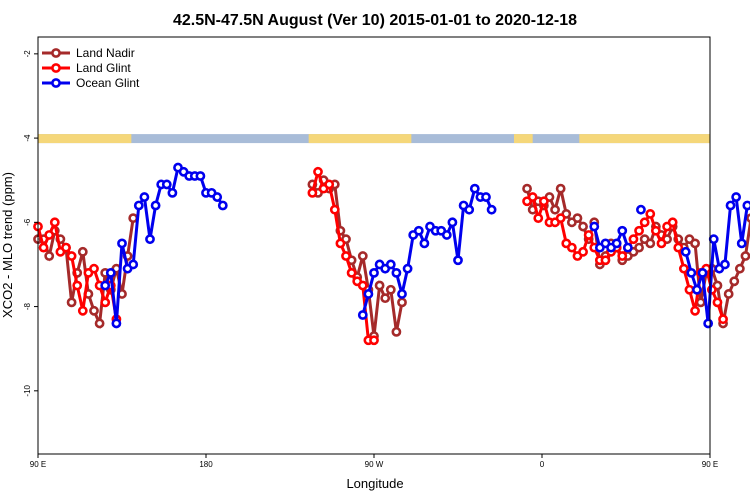 This screenshot has height=500, width=750. I want to click on legend-item: Land Glint, so click(86, 68).